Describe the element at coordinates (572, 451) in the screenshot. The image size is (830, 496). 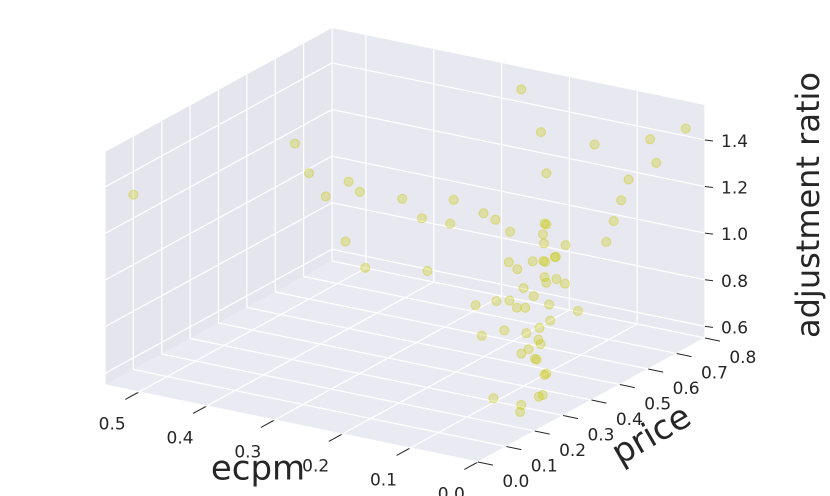
I see `y-tick-label: 0.2` at that location.